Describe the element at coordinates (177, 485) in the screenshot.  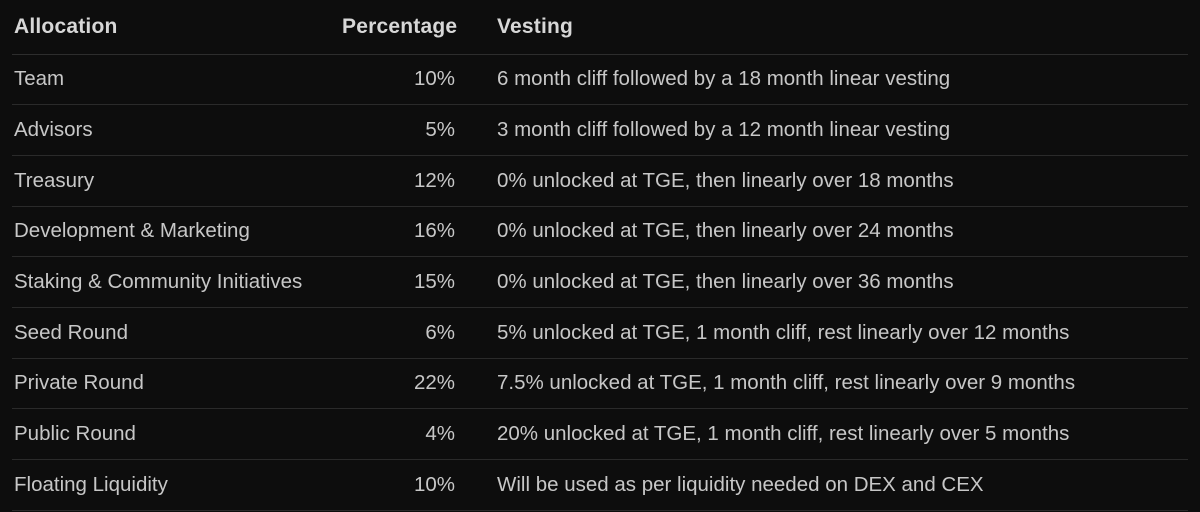
I see `cell-allocation: Floating Liquidity` at that location.